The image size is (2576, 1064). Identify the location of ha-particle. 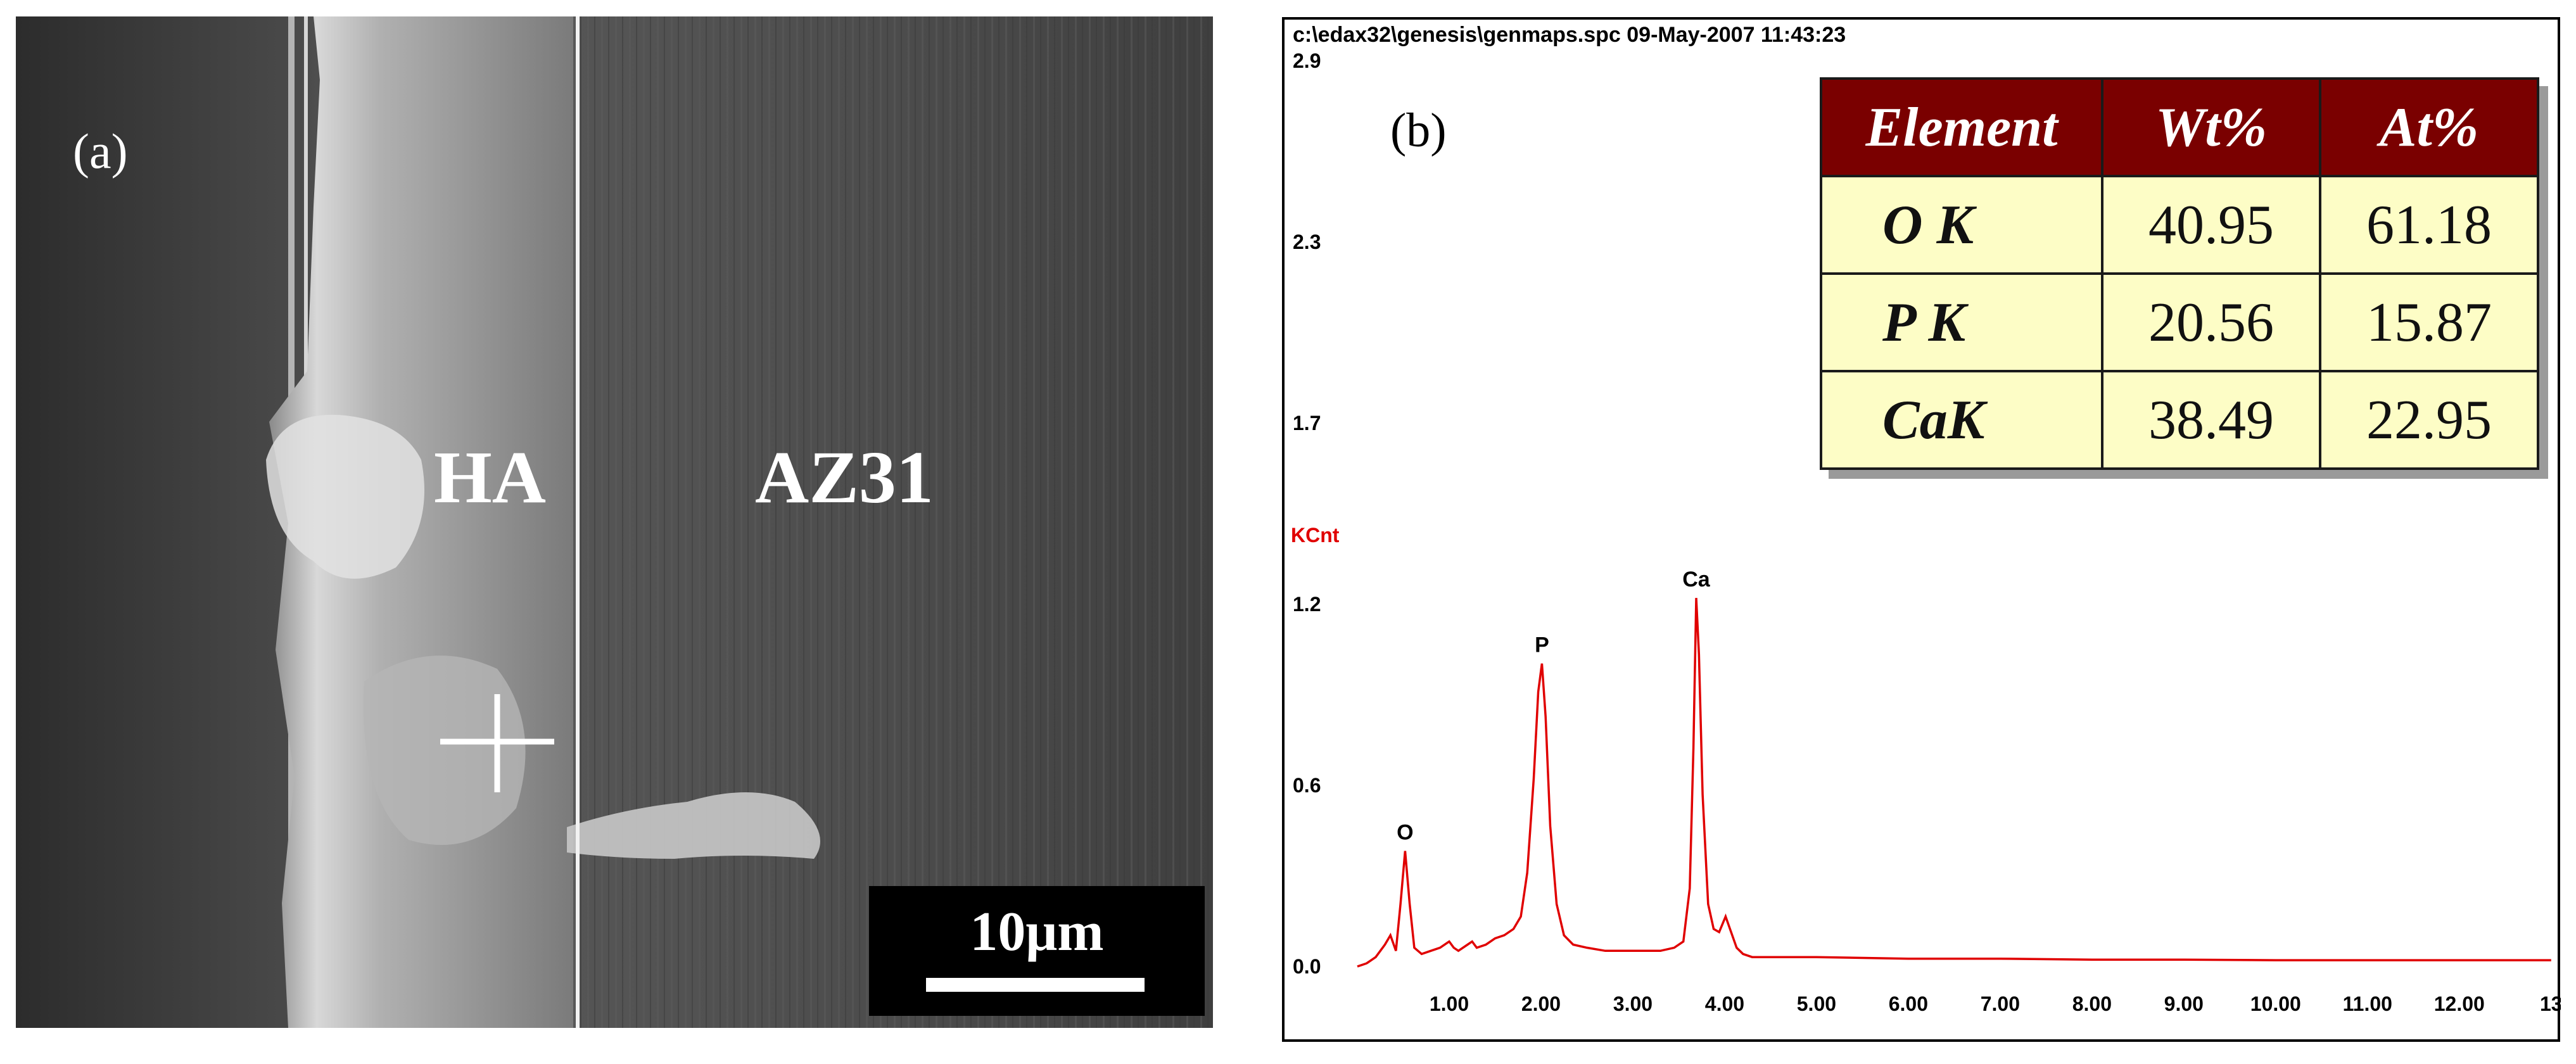
(345, 496).